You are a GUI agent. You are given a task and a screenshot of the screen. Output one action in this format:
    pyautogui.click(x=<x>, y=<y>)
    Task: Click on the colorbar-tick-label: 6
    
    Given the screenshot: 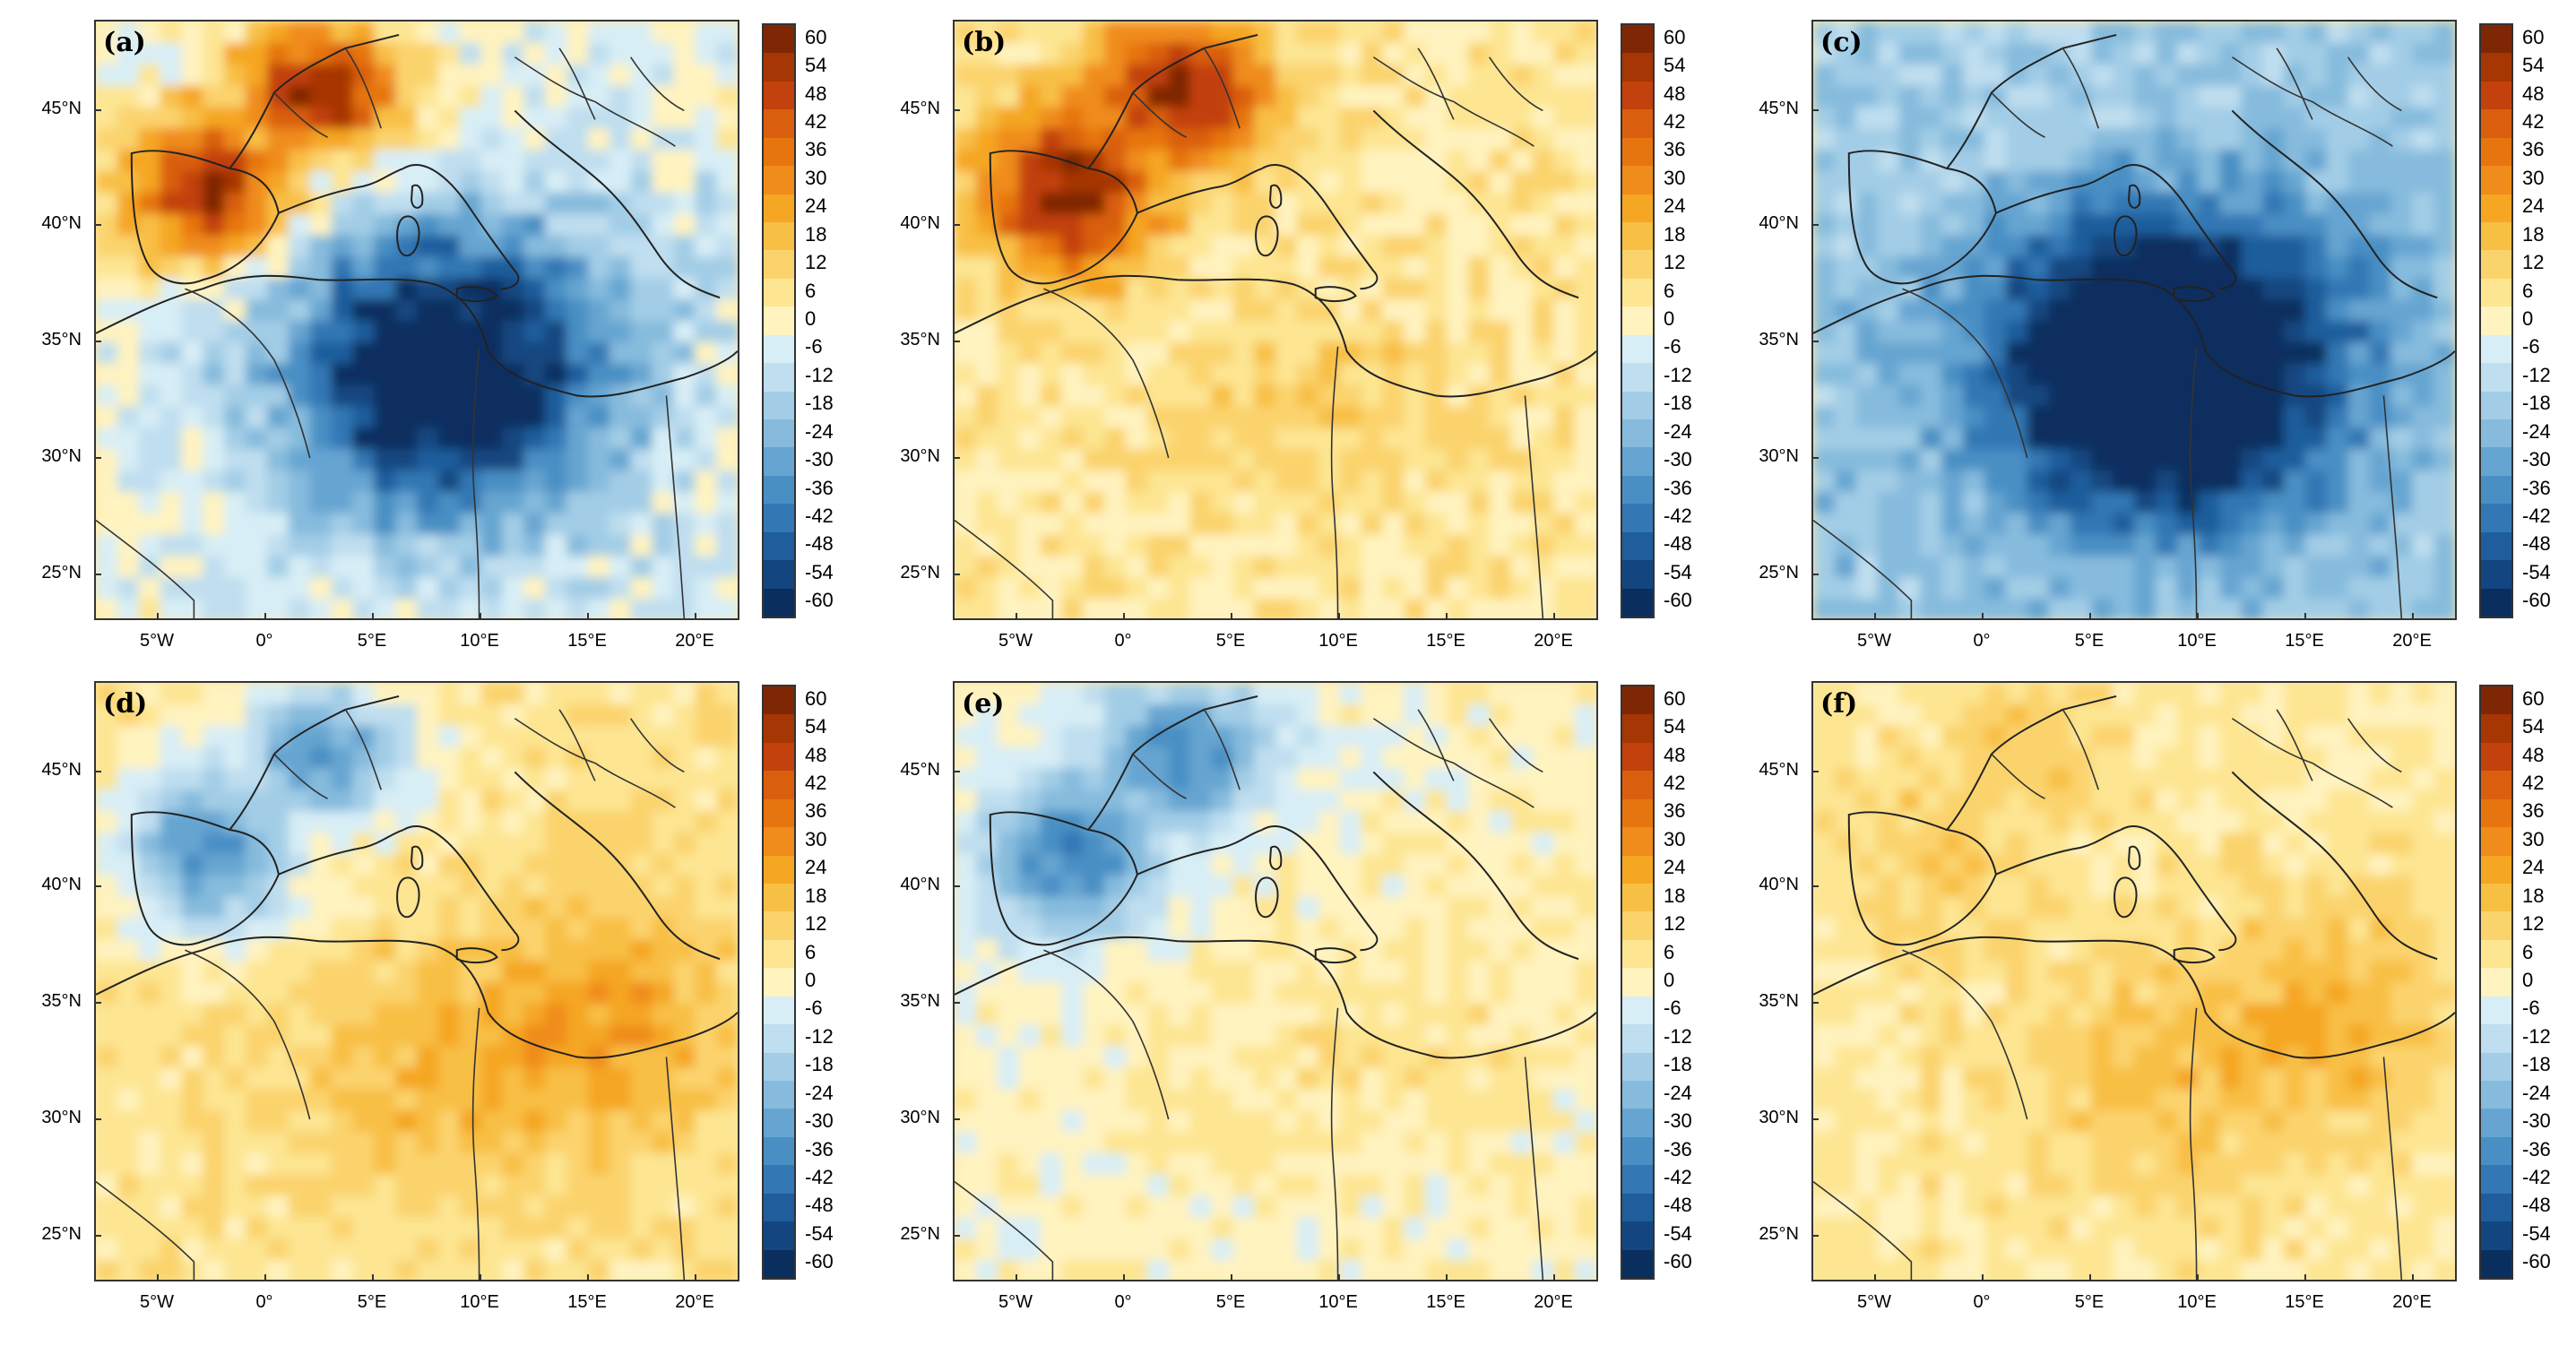 What is the action you would take?
    pyautogui.click(x=811, y=290)
    